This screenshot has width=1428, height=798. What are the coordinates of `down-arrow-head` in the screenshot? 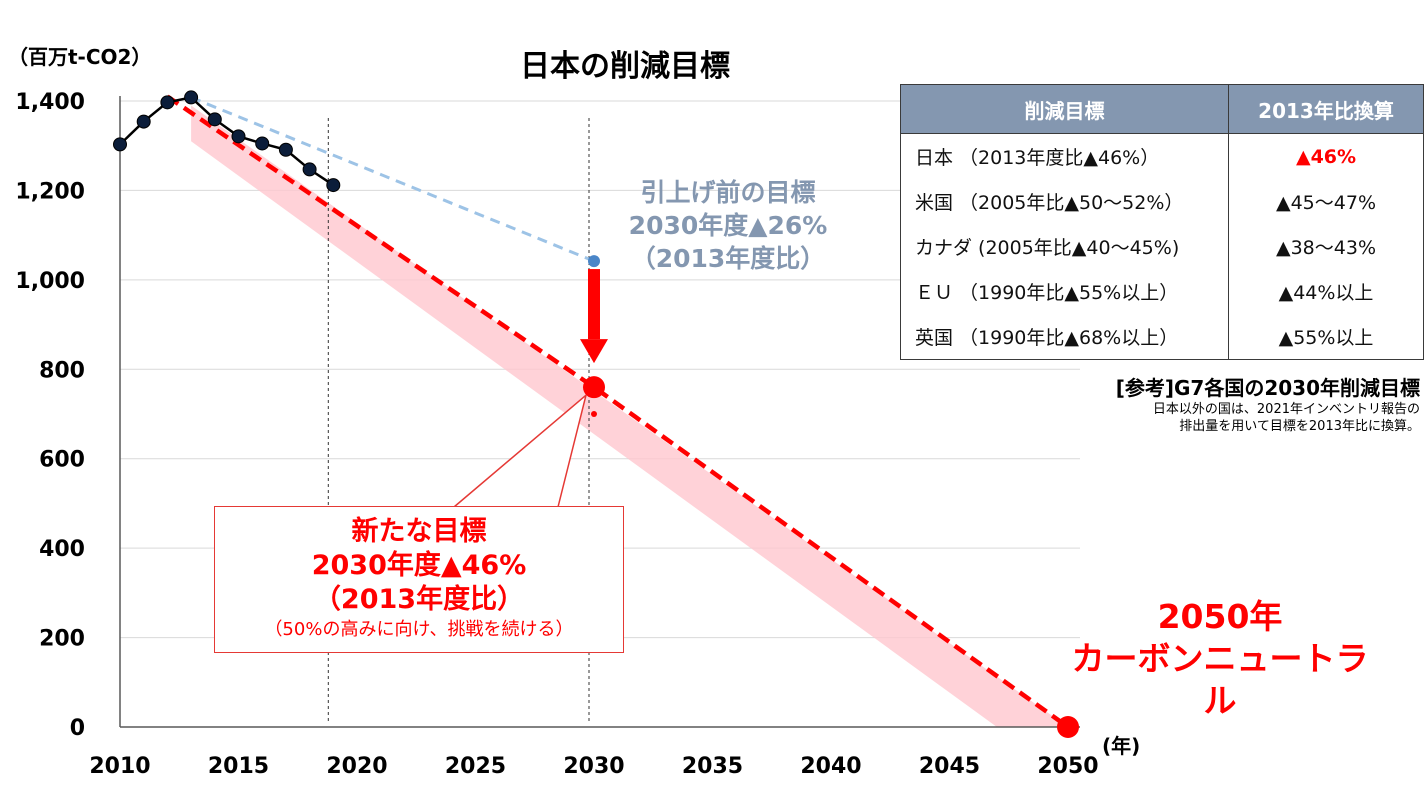 It's located at (594, 351).